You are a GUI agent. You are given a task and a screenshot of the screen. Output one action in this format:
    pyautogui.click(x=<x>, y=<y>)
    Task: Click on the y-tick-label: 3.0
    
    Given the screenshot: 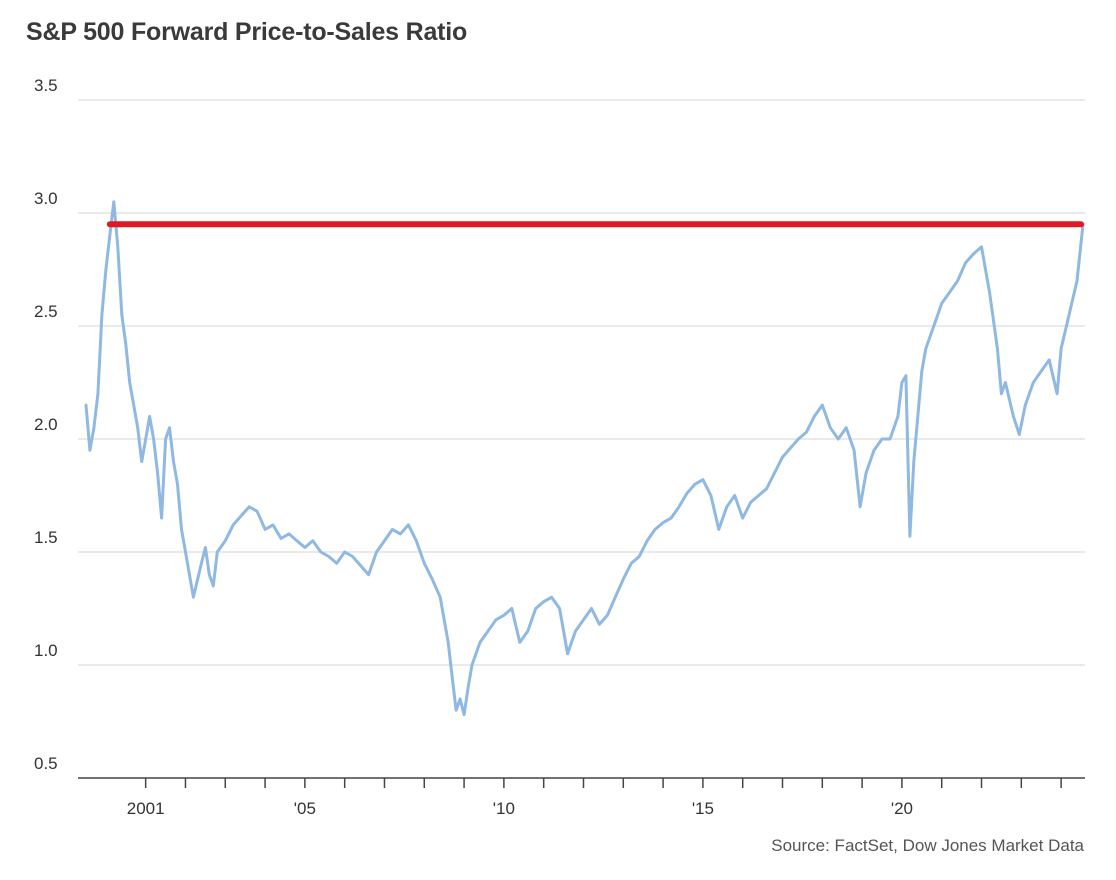 What is the action you would take?
    pyautogui.click(x=46, y=198)
    